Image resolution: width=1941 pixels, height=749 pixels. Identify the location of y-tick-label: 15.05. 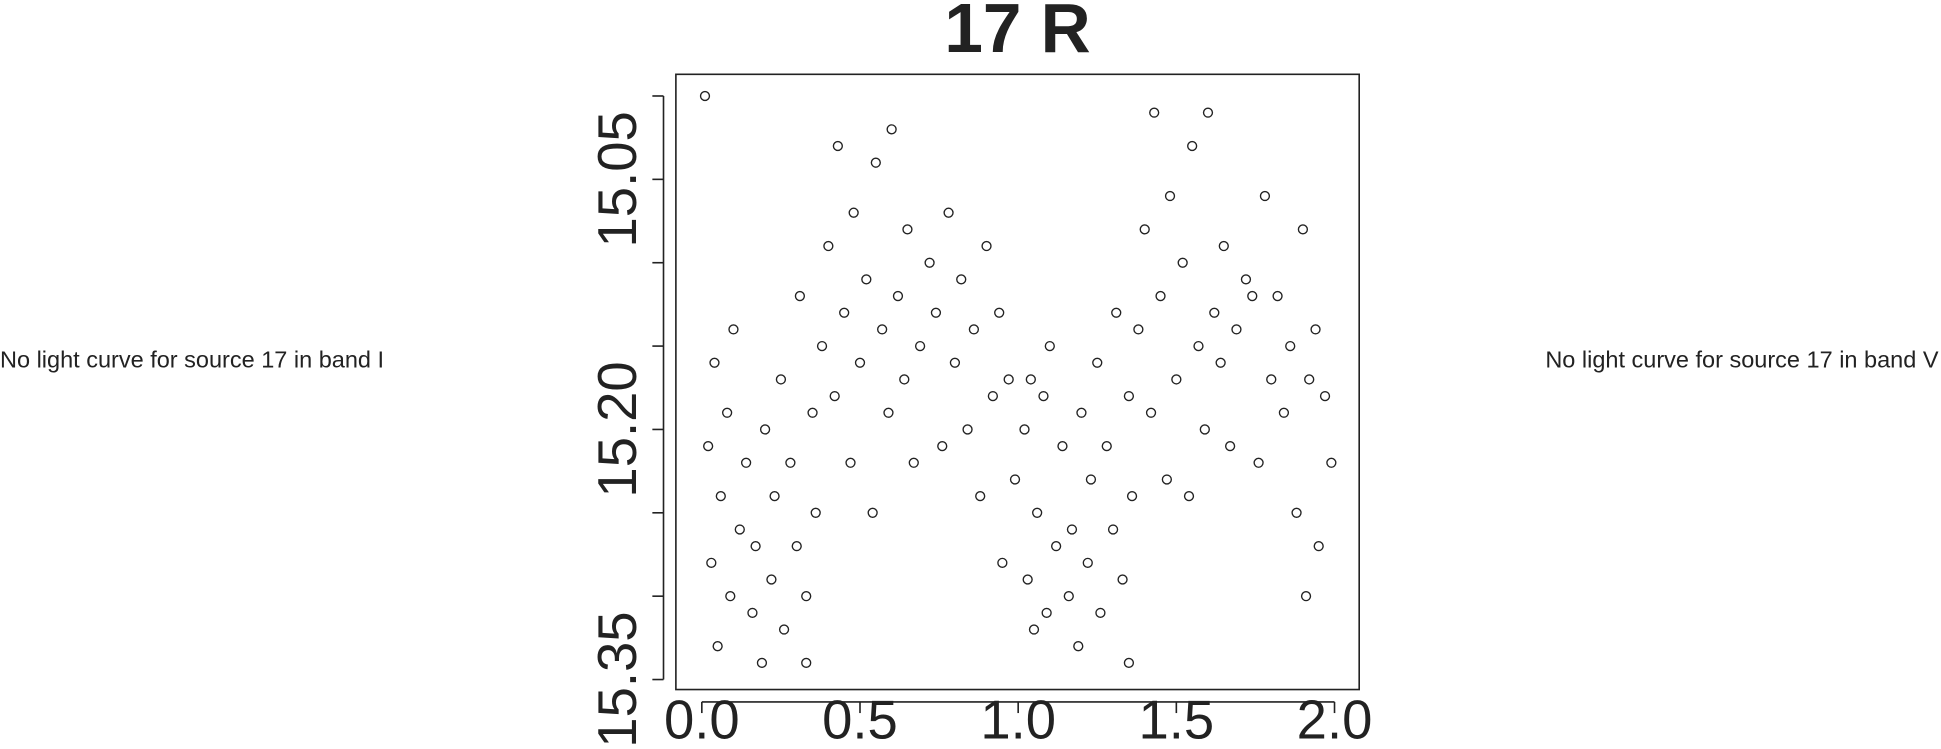
(617, 179).